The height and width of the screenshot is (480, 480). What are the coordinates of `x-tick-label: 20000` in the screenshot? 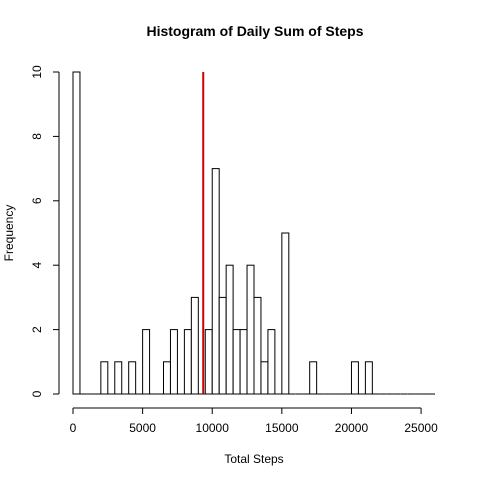 It's located at (352, 428).